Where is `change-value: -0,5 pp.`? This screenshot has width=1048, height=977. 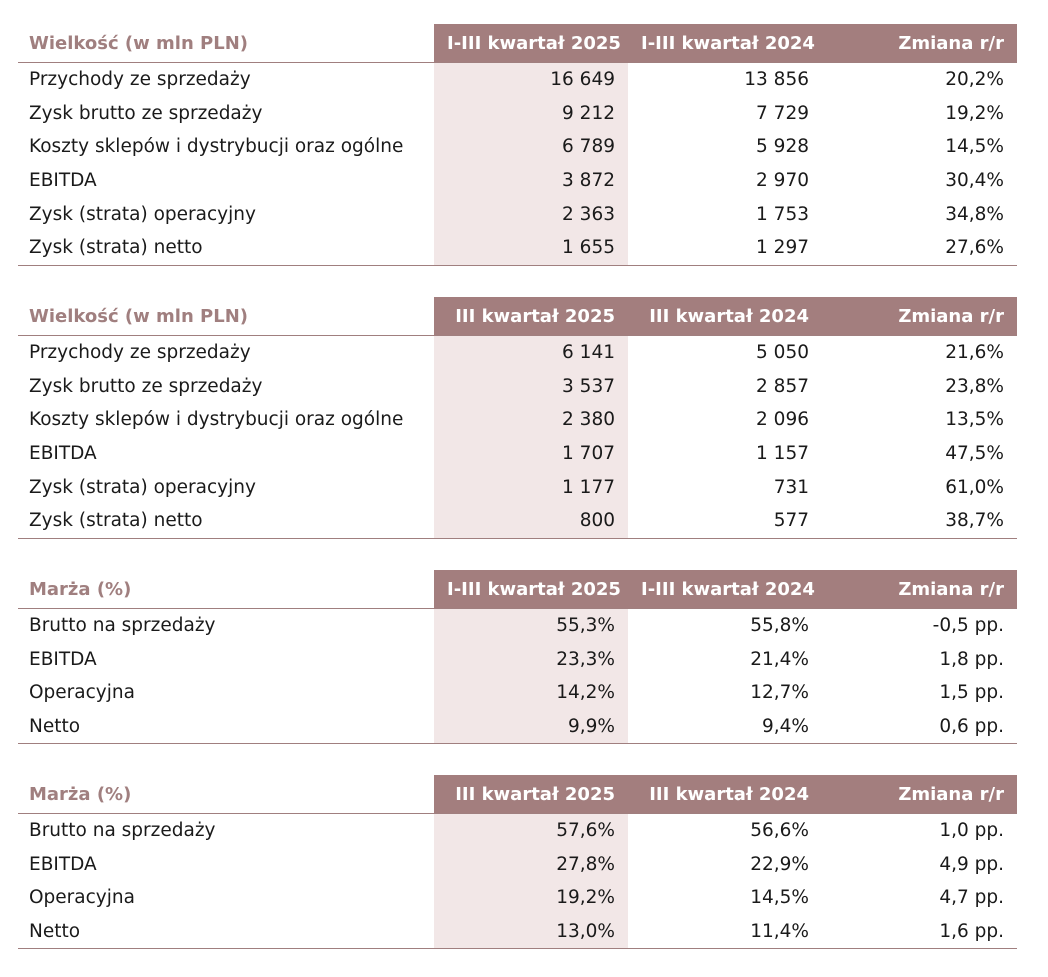
change-value: -0,5 pp. is located at coordinates (968, 626).